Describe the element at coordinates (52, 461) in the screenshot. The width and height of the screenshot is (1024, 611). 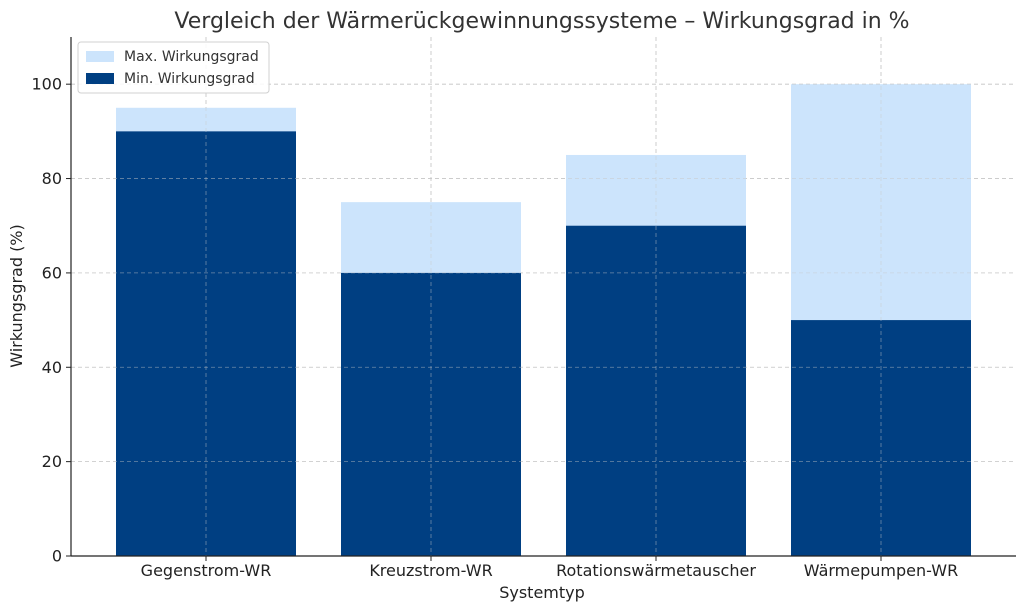
I see `y-tick-label: 20` at that location.